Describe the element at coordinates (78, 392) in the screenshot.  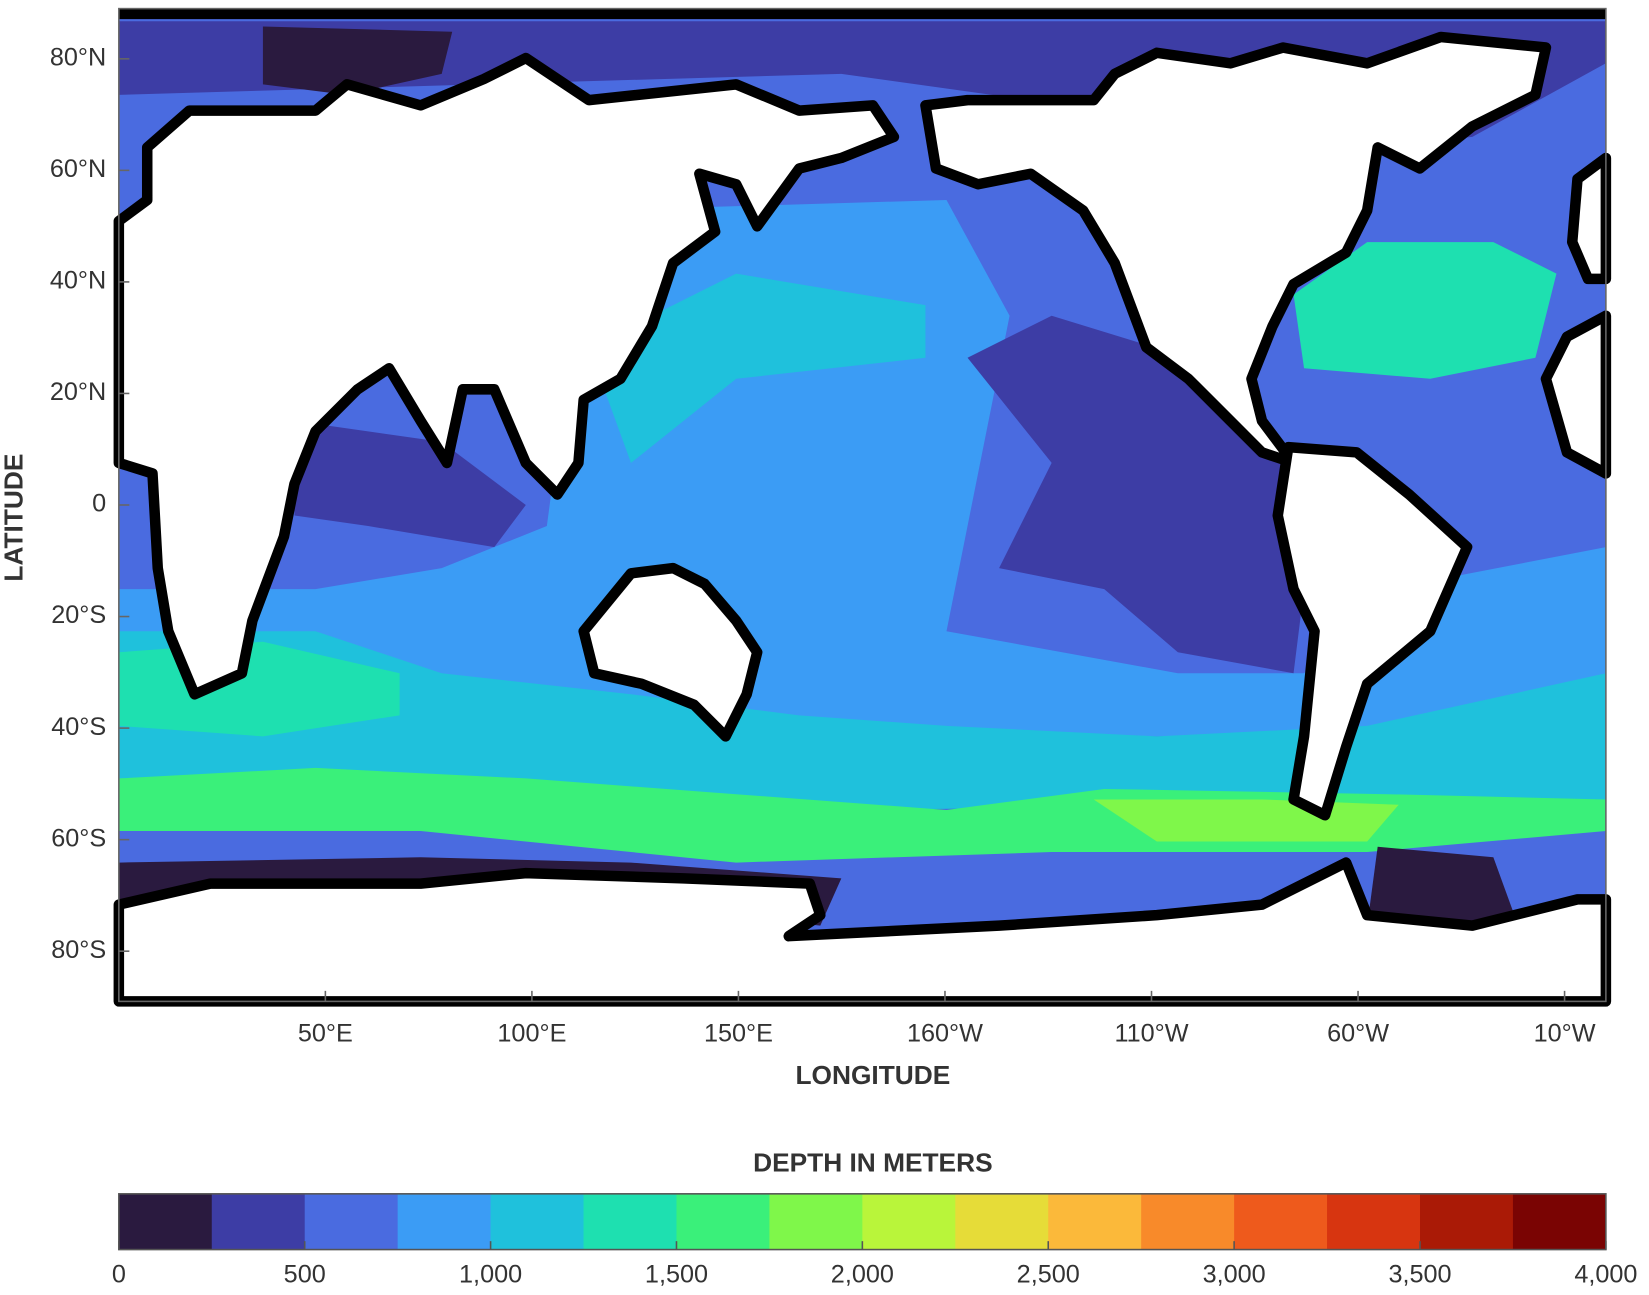
I see `y-tick-label: 20°N` at that location.